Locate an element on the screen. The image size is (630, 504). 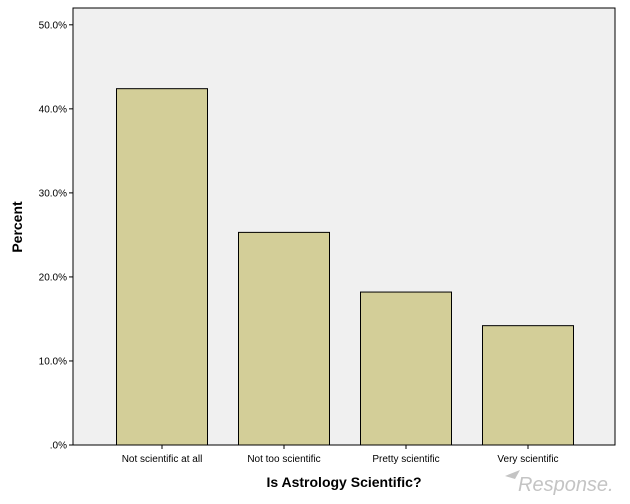
bar-pretty-scientific is located at coordinates (406, 368).